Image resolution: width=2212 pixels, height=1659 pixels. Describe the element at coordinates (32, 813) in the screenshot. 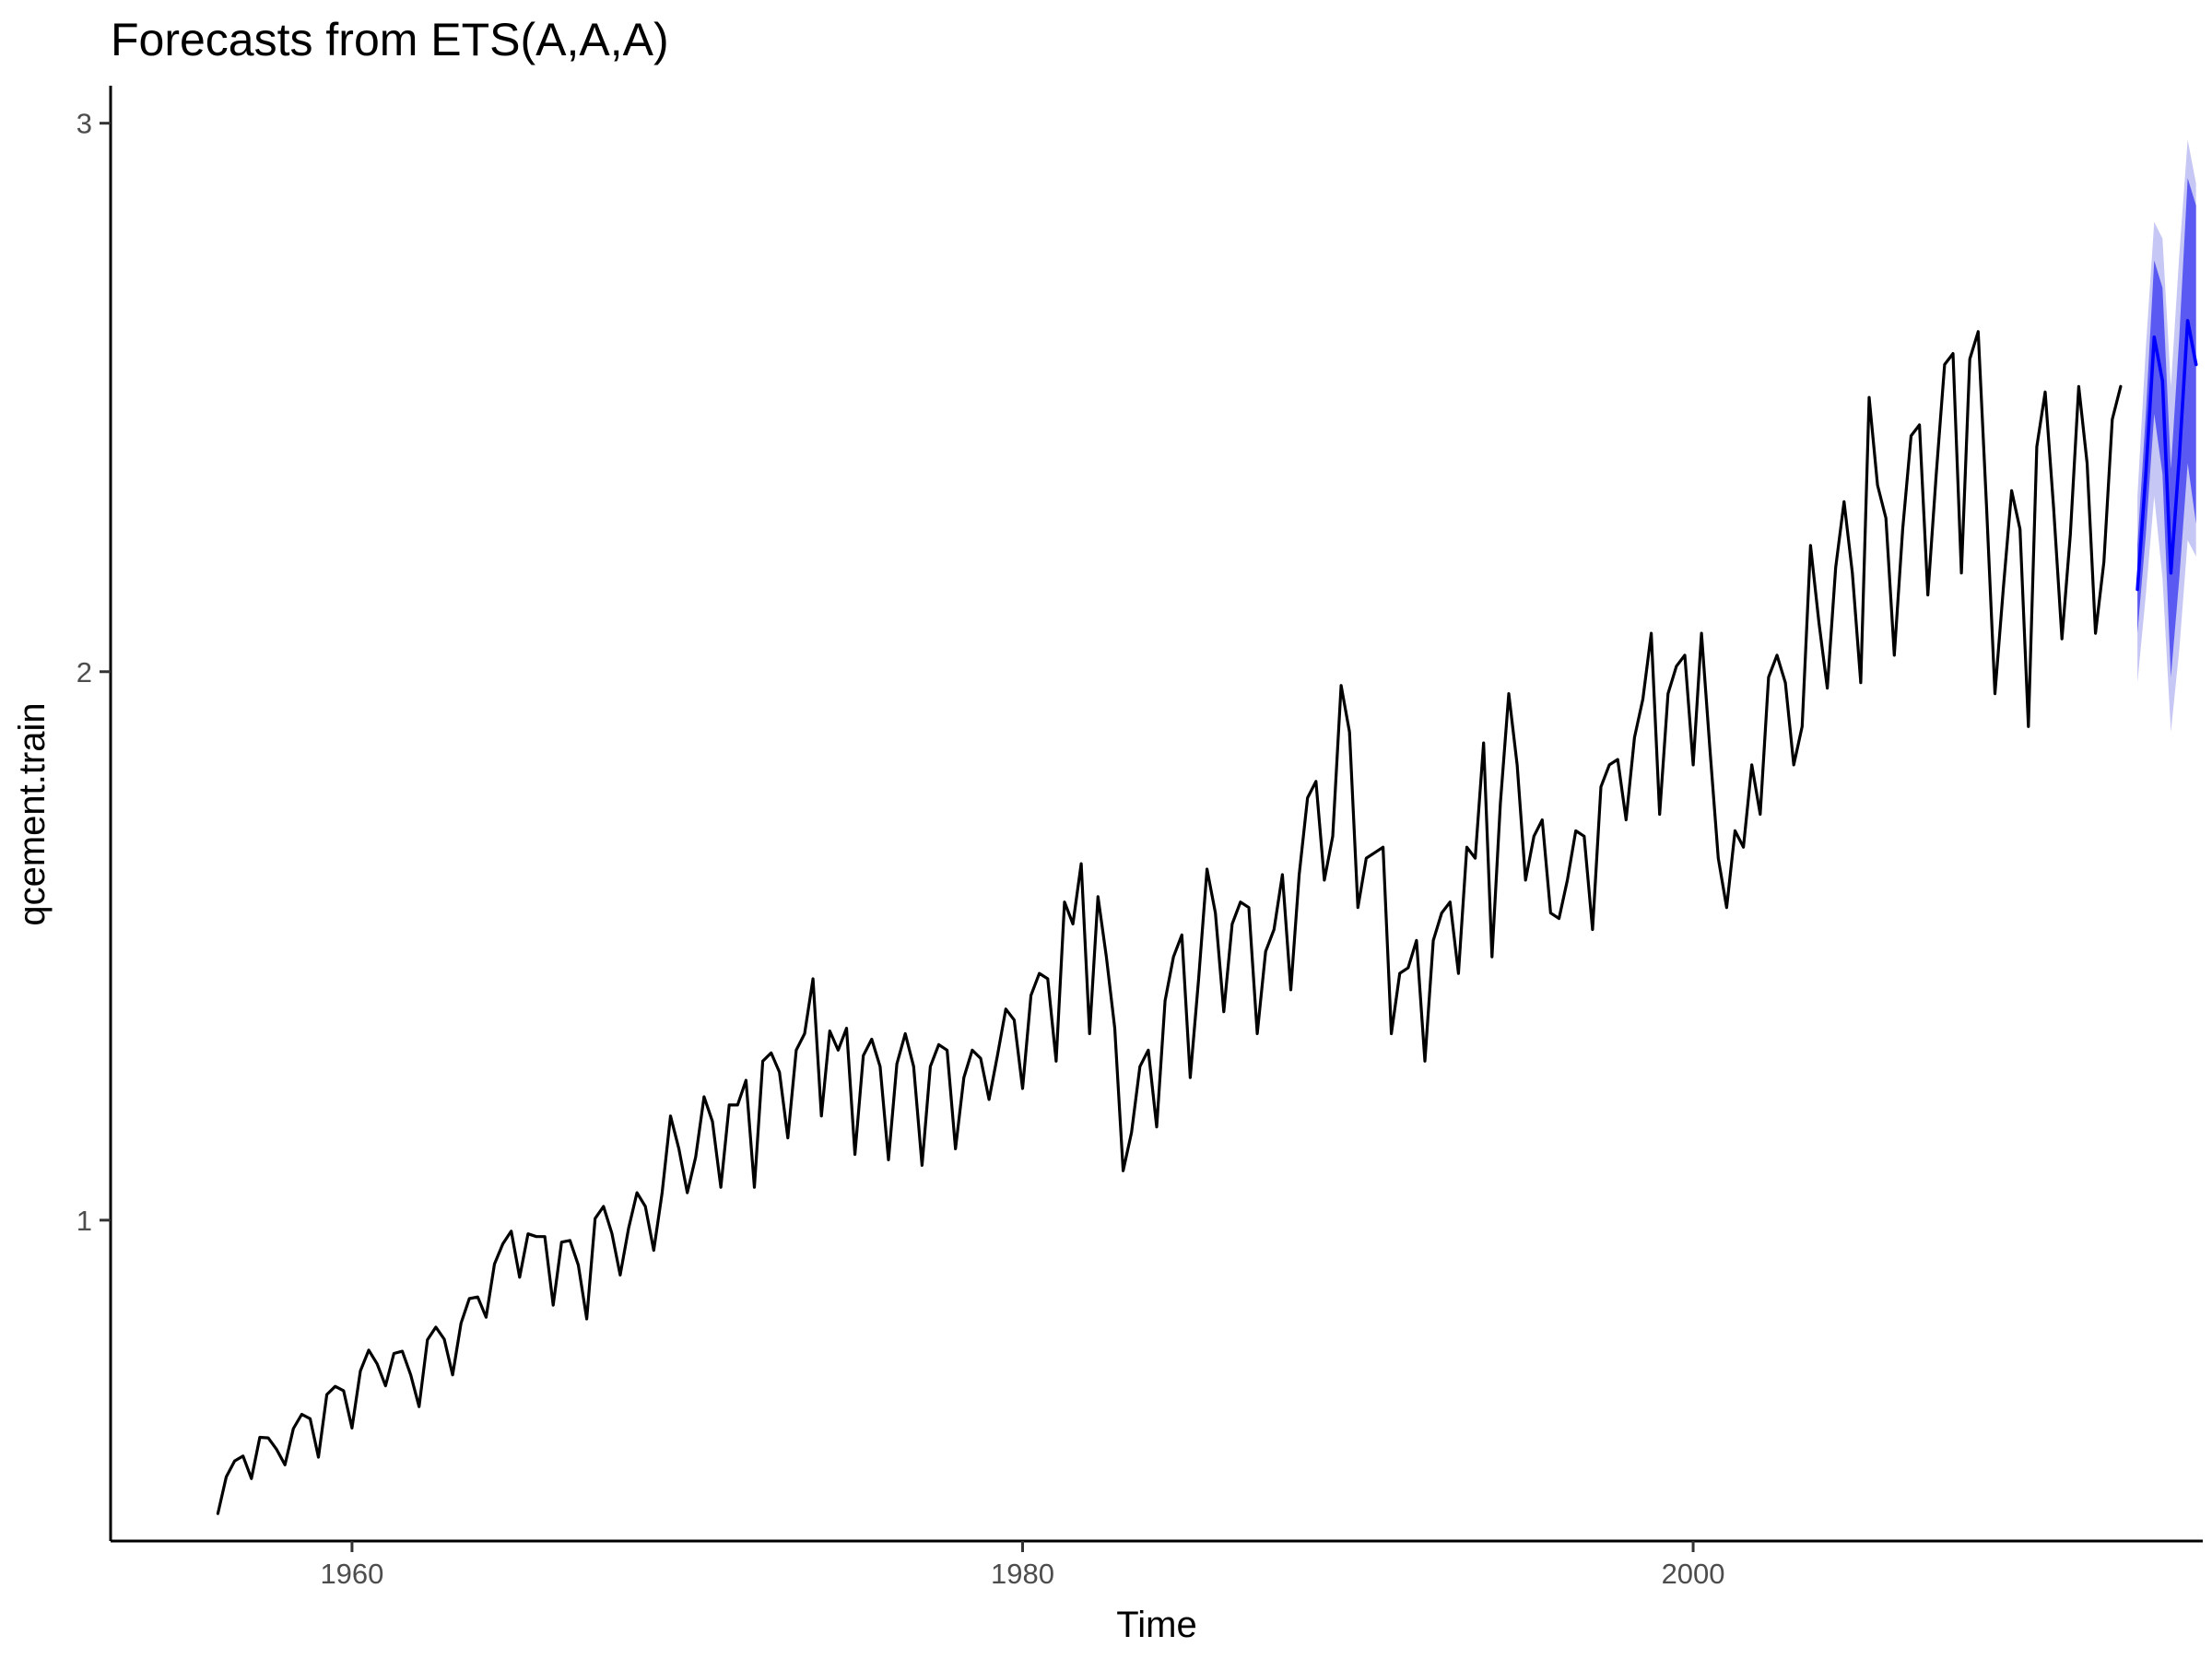

I see `y-axis-title: qcement.train` at that location.